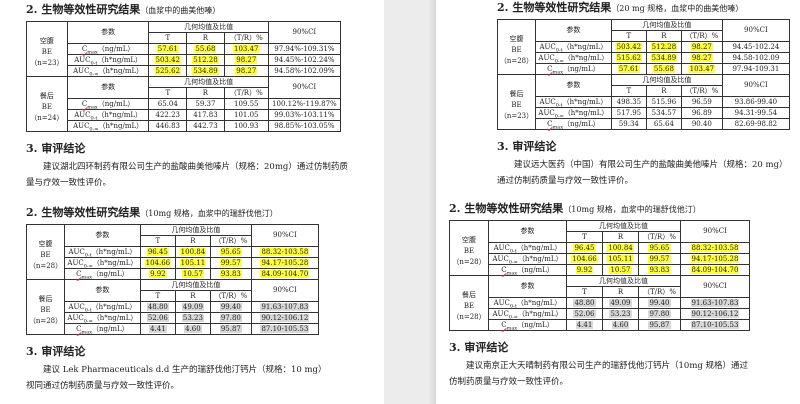 The width and height of the screenshot is (800, 404). I want to click on value-ratio: 98.27, so click(246, 70).